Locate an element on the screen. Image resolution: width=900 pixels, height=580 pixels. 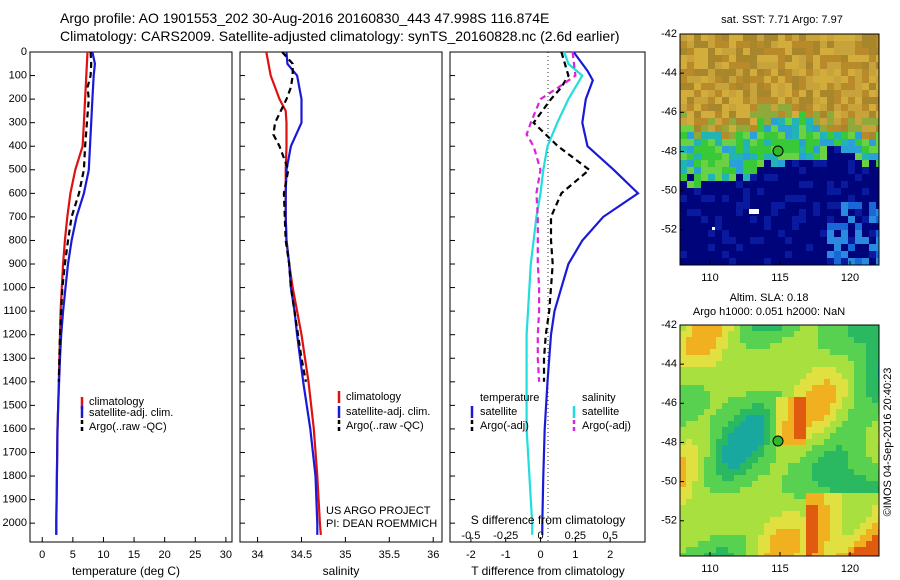
x-tick-label: 34 is located at coordinates (257, 555).